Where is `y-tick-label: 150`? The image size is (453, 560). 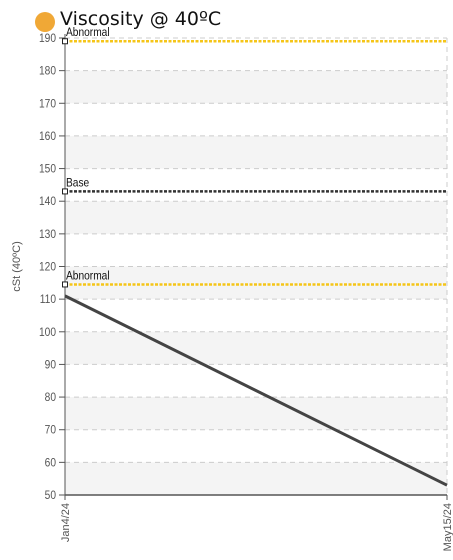 y-tick-label: 150 is located at coordinates (47, 169).